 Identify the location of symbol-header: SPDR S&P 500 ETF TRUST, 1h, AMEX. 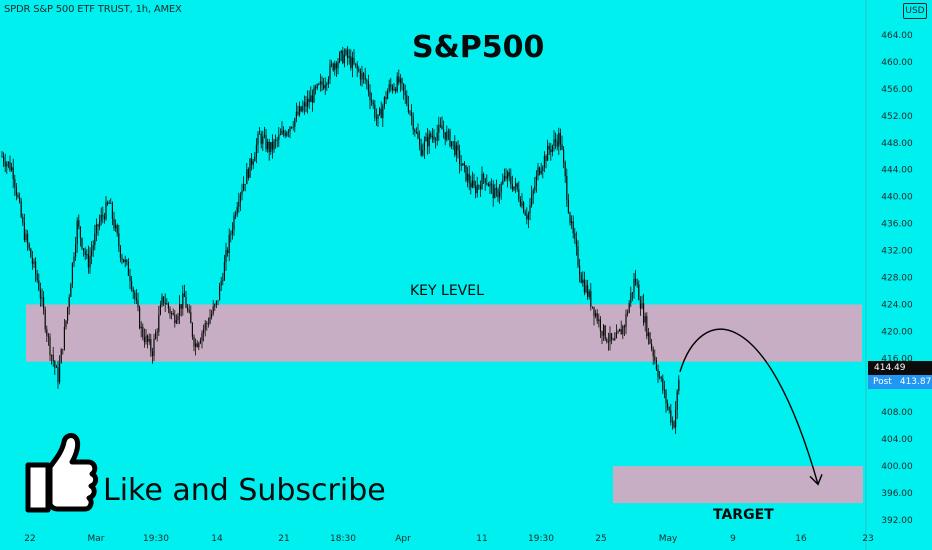
(93, 9).